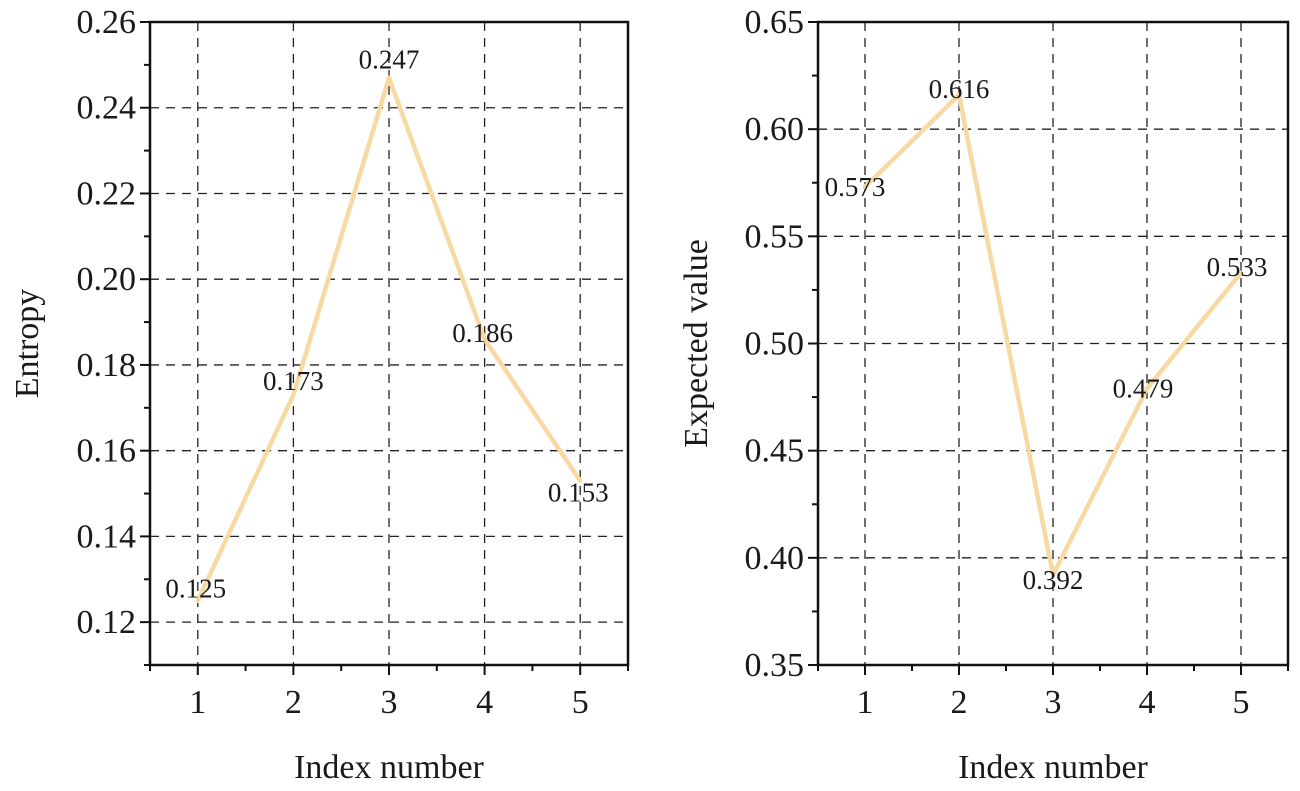  I want to click on data-label: 0.186, so click(482, 333).